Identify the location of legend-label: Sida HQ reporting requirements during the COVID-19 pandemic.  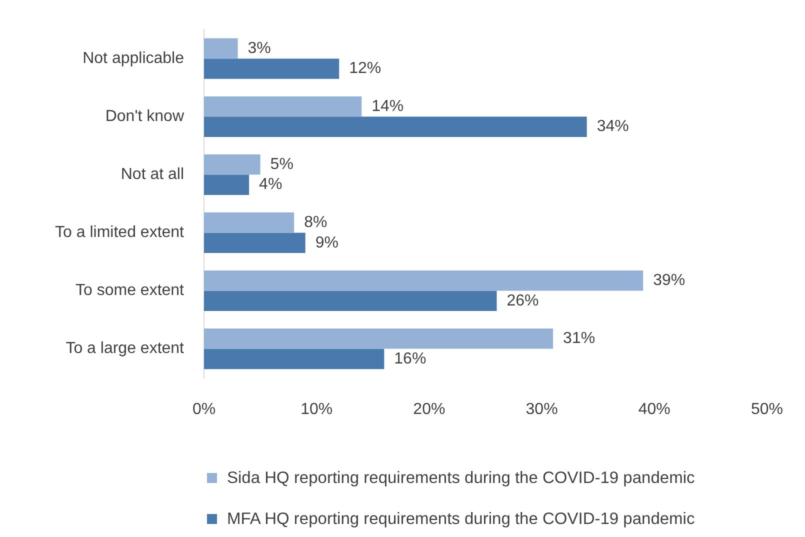
(461, 478).